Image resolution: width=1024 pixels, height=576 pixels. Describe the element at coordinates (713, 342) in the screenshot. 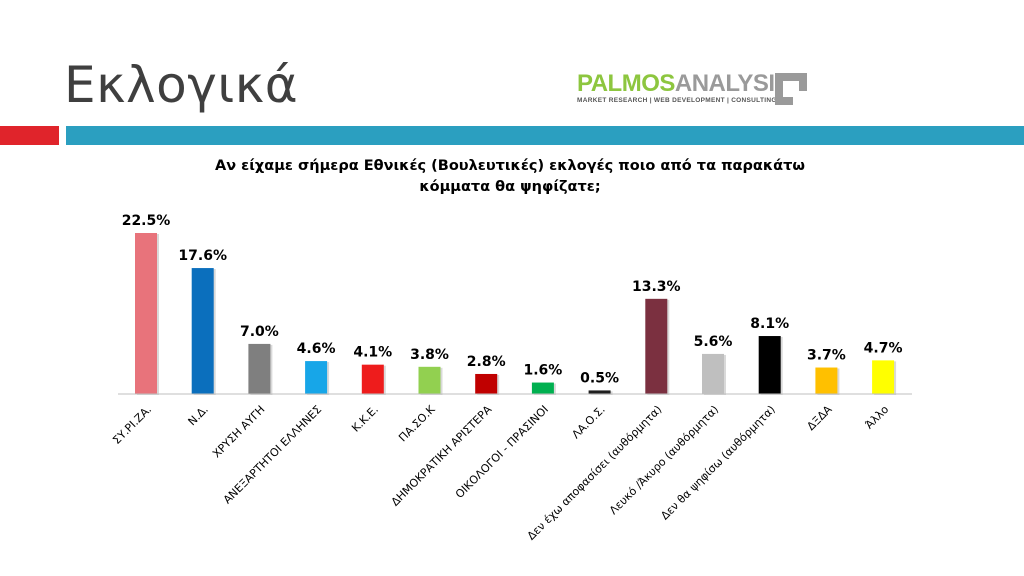

I see `data-label: 5.6%` at that location.